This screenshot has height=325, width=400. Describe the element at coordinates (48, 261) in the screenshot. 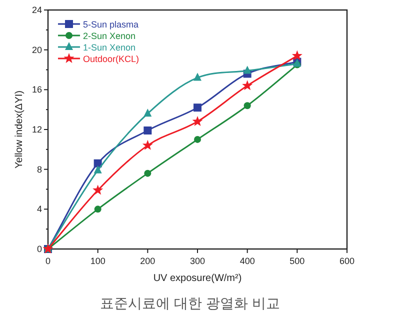

I see `x-tick-label: 0` at that location.